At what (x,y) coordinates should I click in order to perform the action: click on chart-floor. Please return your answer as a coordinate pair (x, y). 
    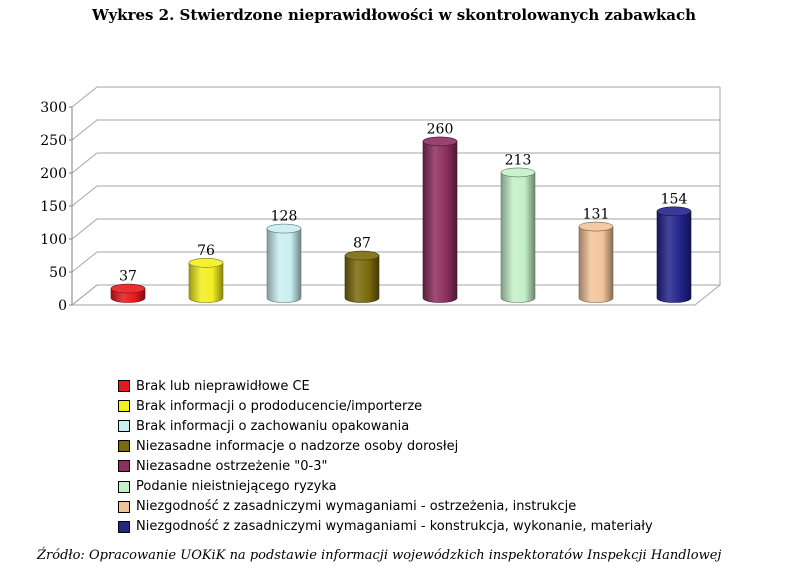
    Looking at the image, I should click on (396, 295).